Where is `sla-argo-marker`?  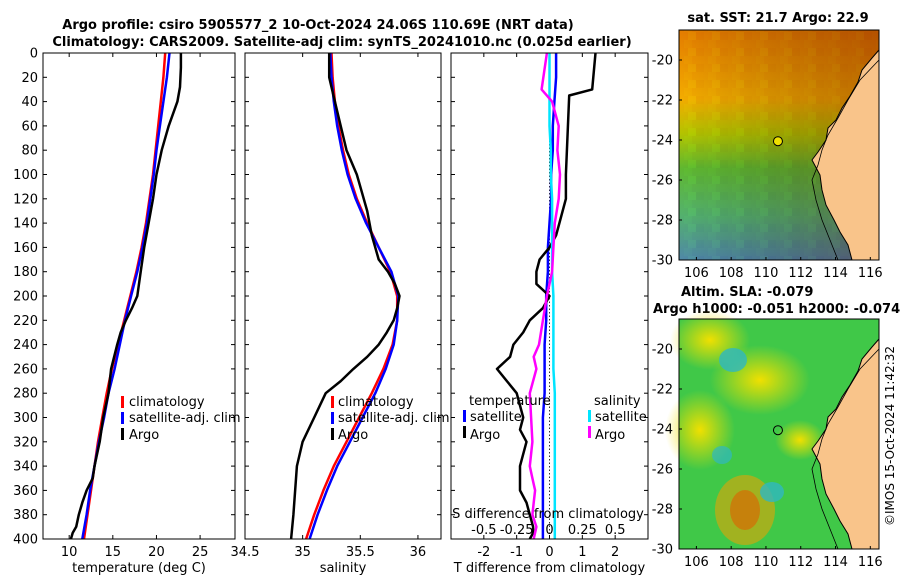
sla-argo-marker is located at coordinates (777, 430).